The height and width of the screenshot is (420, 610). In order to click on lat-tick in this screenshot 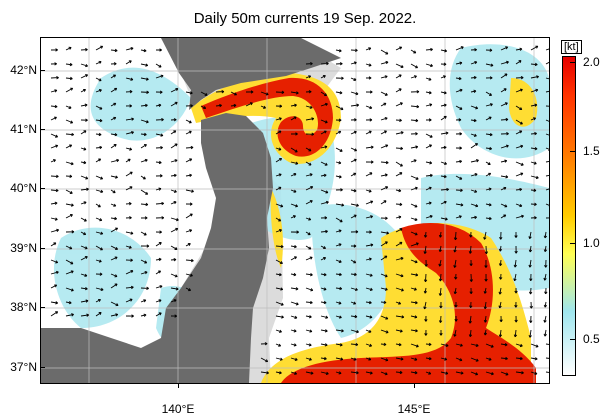, I will do `click(42, 307)`.